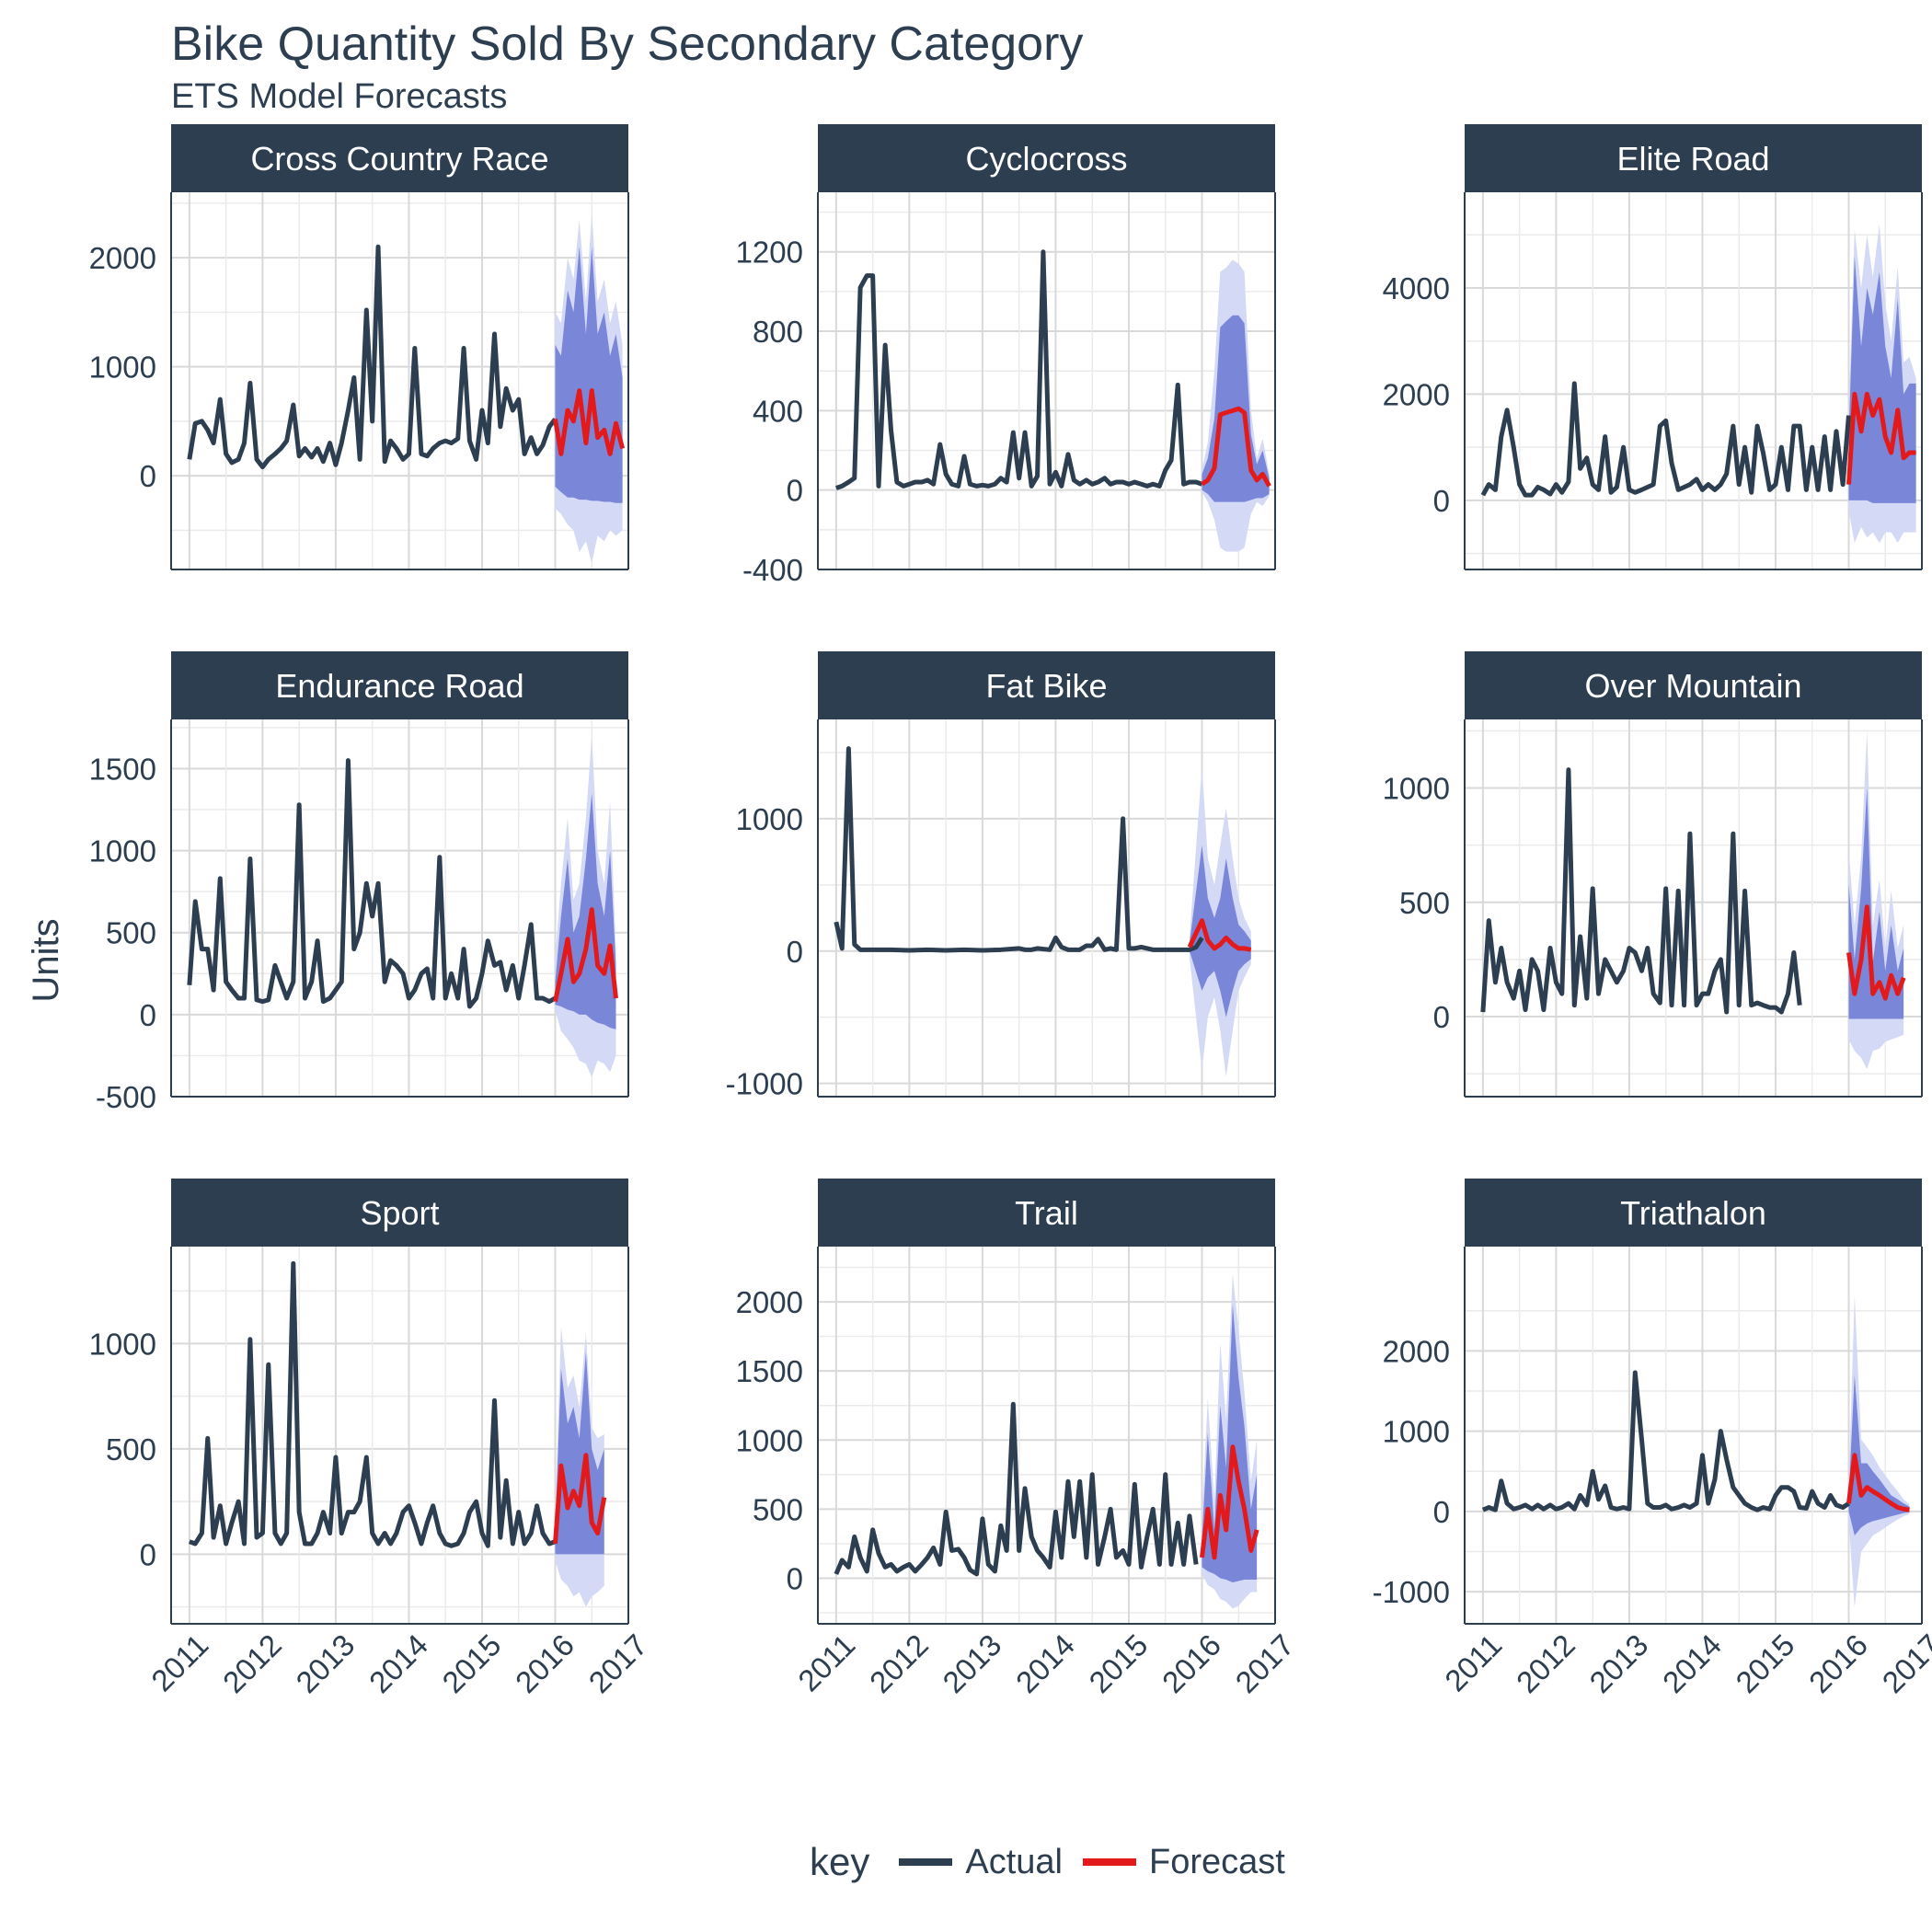  What do you see at coordinates (1879, 1451) in the screenshot?
I see `band-95-triathalon` at bounding box center [1879, 1451].